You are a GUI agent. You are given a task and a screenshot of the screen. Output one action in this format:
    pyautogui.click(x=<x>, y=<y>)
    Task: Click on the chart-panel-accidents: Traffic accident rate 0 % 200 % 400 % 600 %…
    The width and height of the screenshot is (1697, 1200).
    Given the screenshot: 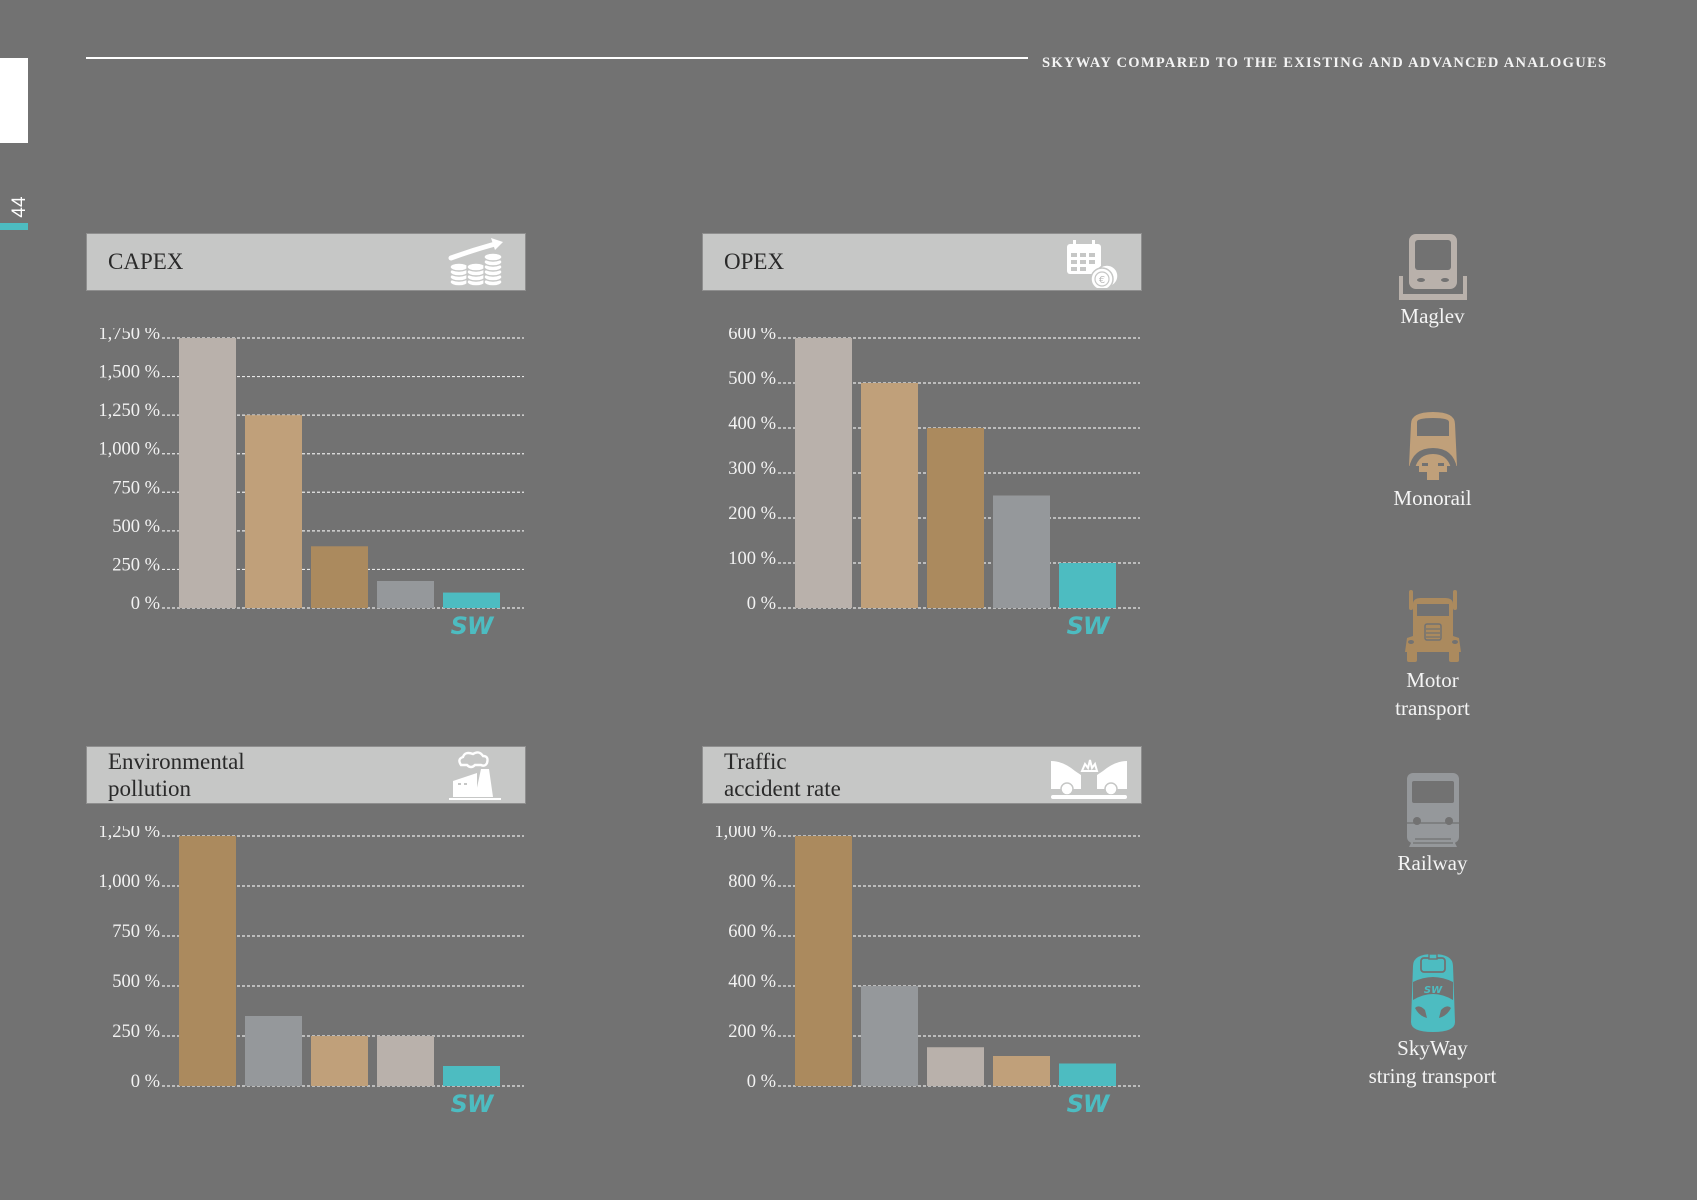 What is the action you would take?
    pyautogui.click(x=922, y=932)
    